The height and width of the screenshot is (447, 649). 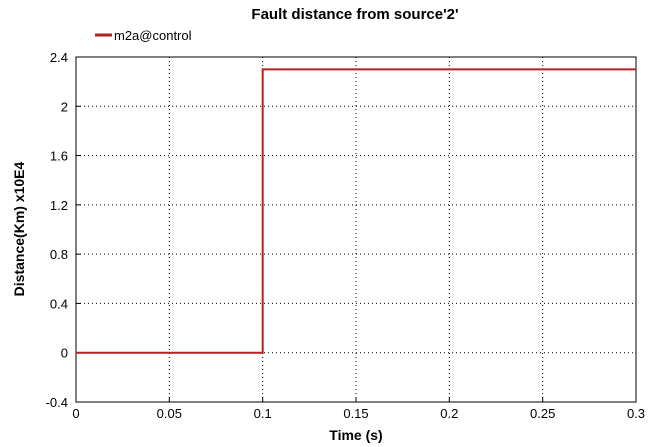 What do you see at coordinates (449, 413) in the screenshot?
I see `x-tick-label: 0.2` at bounding box center [449, 413].